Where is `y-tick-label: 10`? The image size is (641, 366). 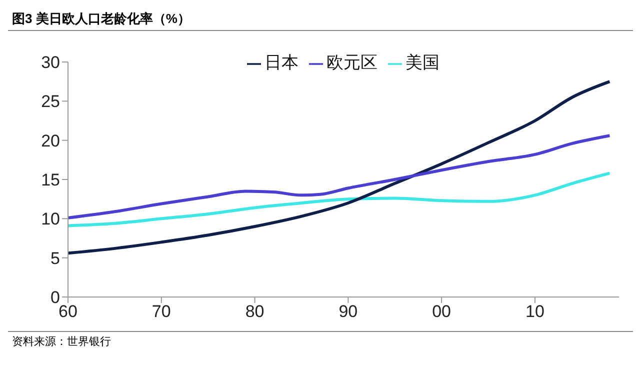
y-tick-label: 10 is located at coordinates (50, 219).